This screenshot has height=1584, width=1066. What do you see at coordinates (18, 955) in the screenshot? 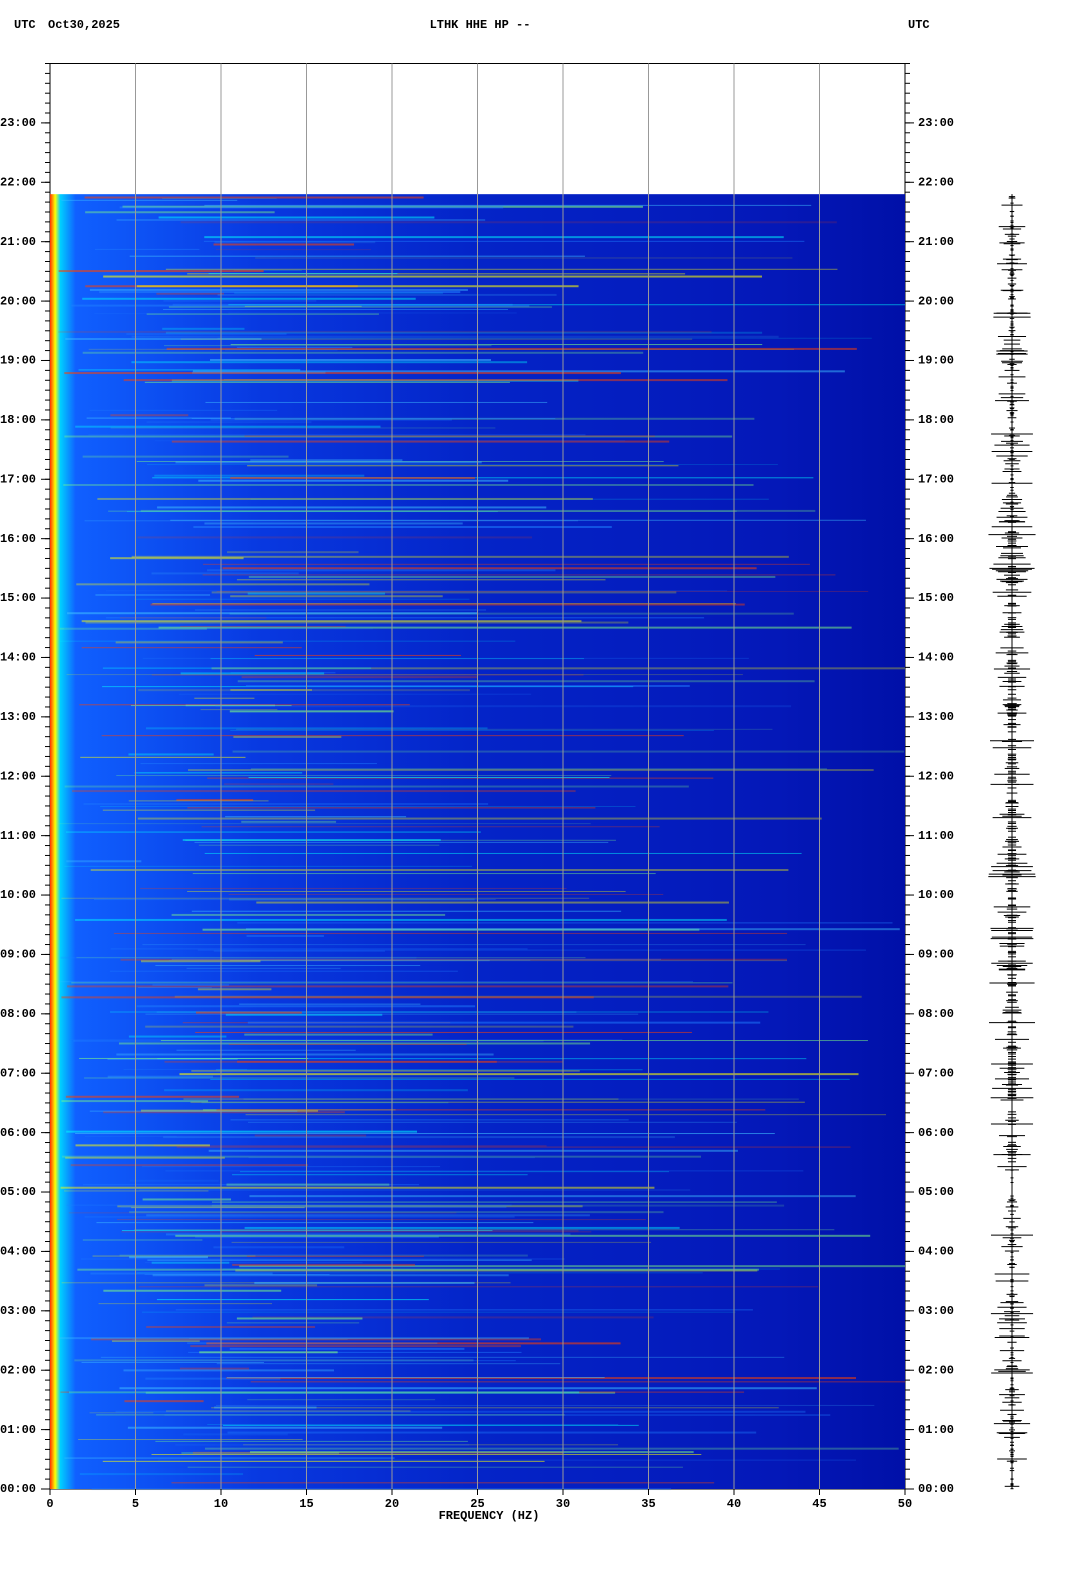
I see `y-tick-label: 09:00` at bounding box center [18, 955].